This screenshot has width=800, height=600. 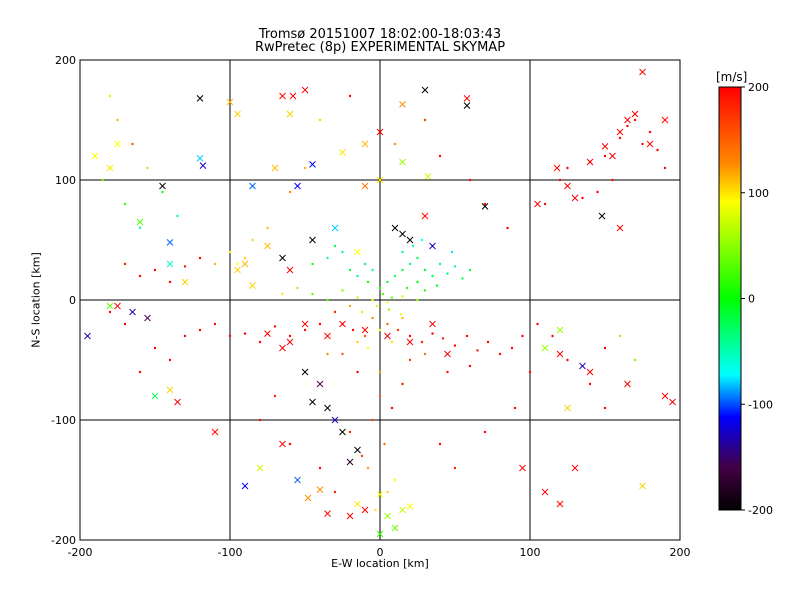 I want to click on colorbar-ticks: 200 100 0 -100 -200, so click(x=757, y=299).